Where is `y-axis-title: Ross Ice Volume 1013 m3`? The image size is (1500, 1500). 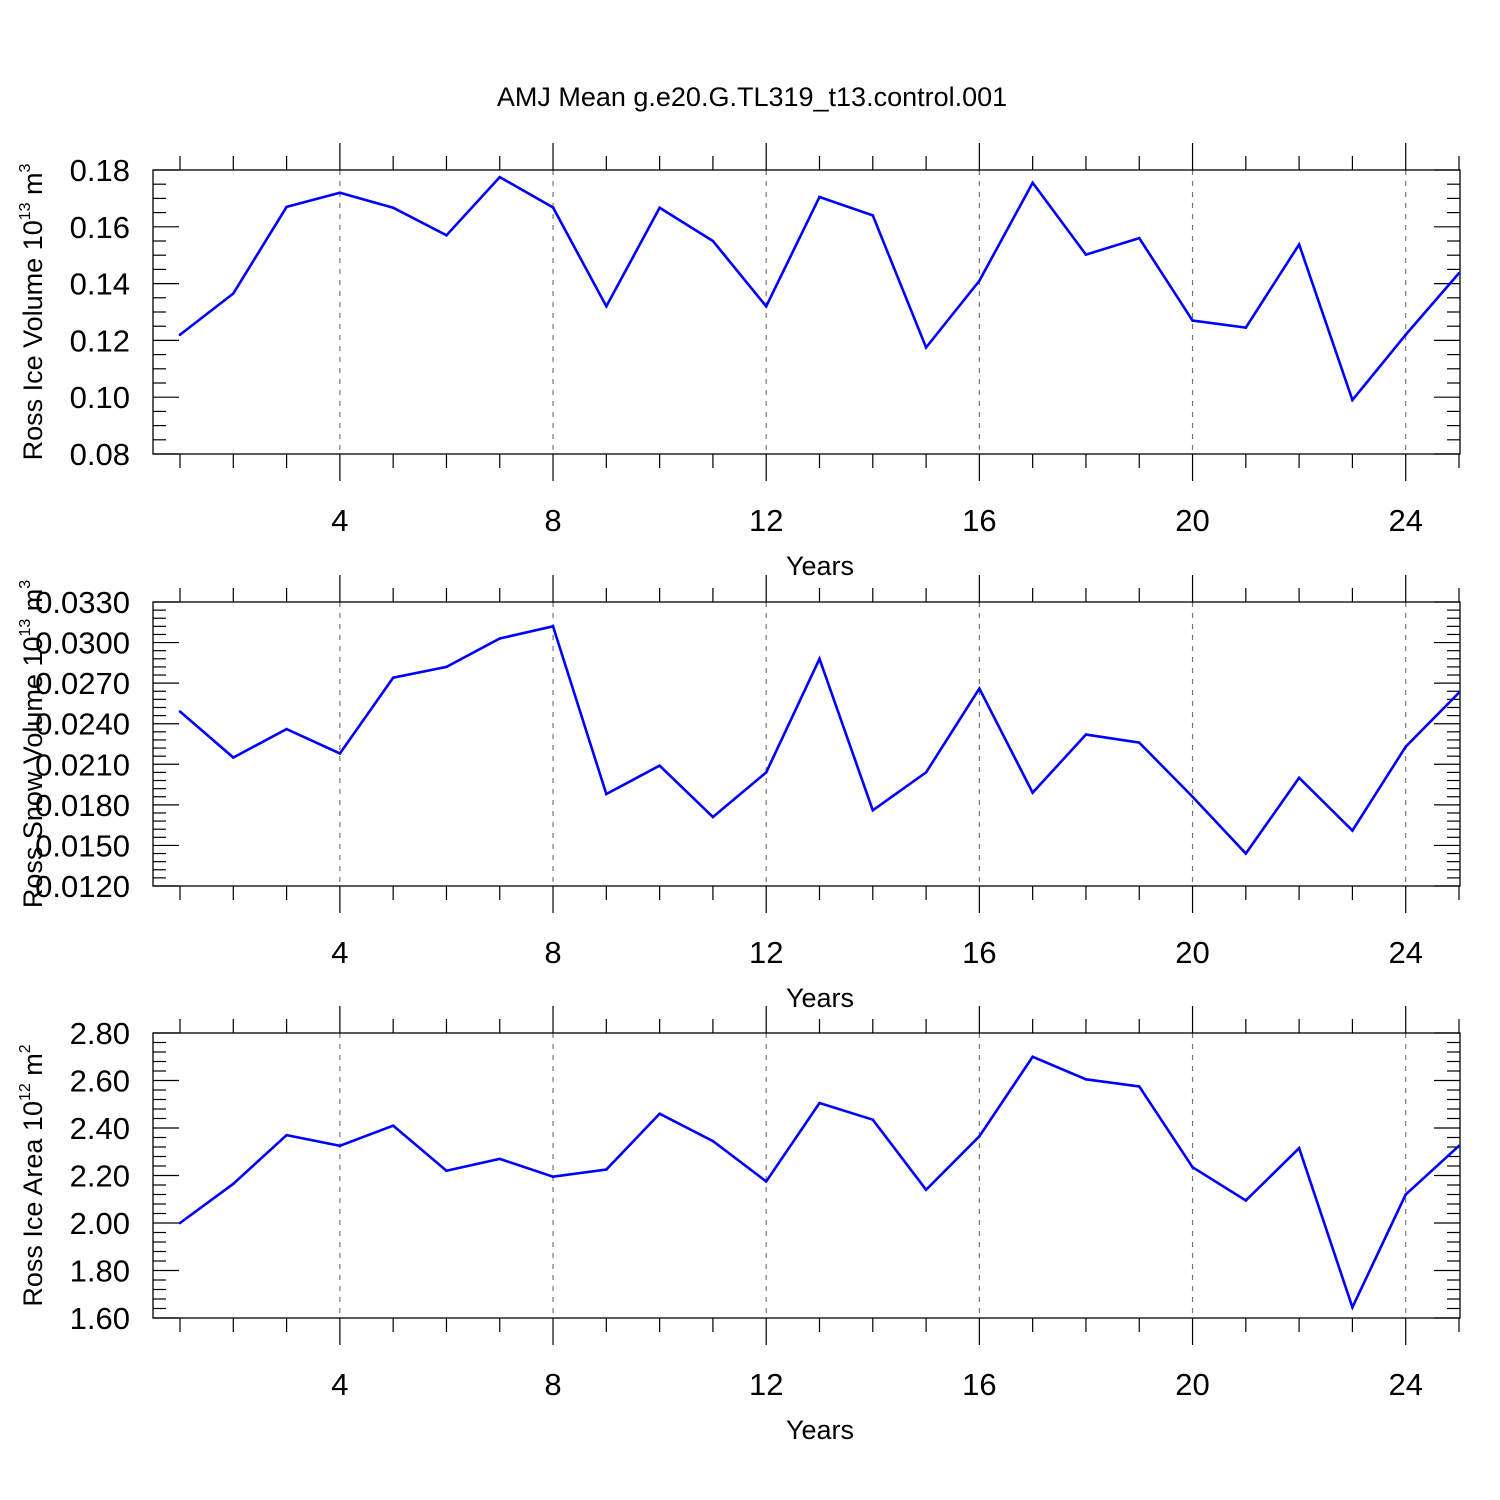 y-axis-title: Ross Ice Volume 1013 m3 is located at coordinates (32, 311).